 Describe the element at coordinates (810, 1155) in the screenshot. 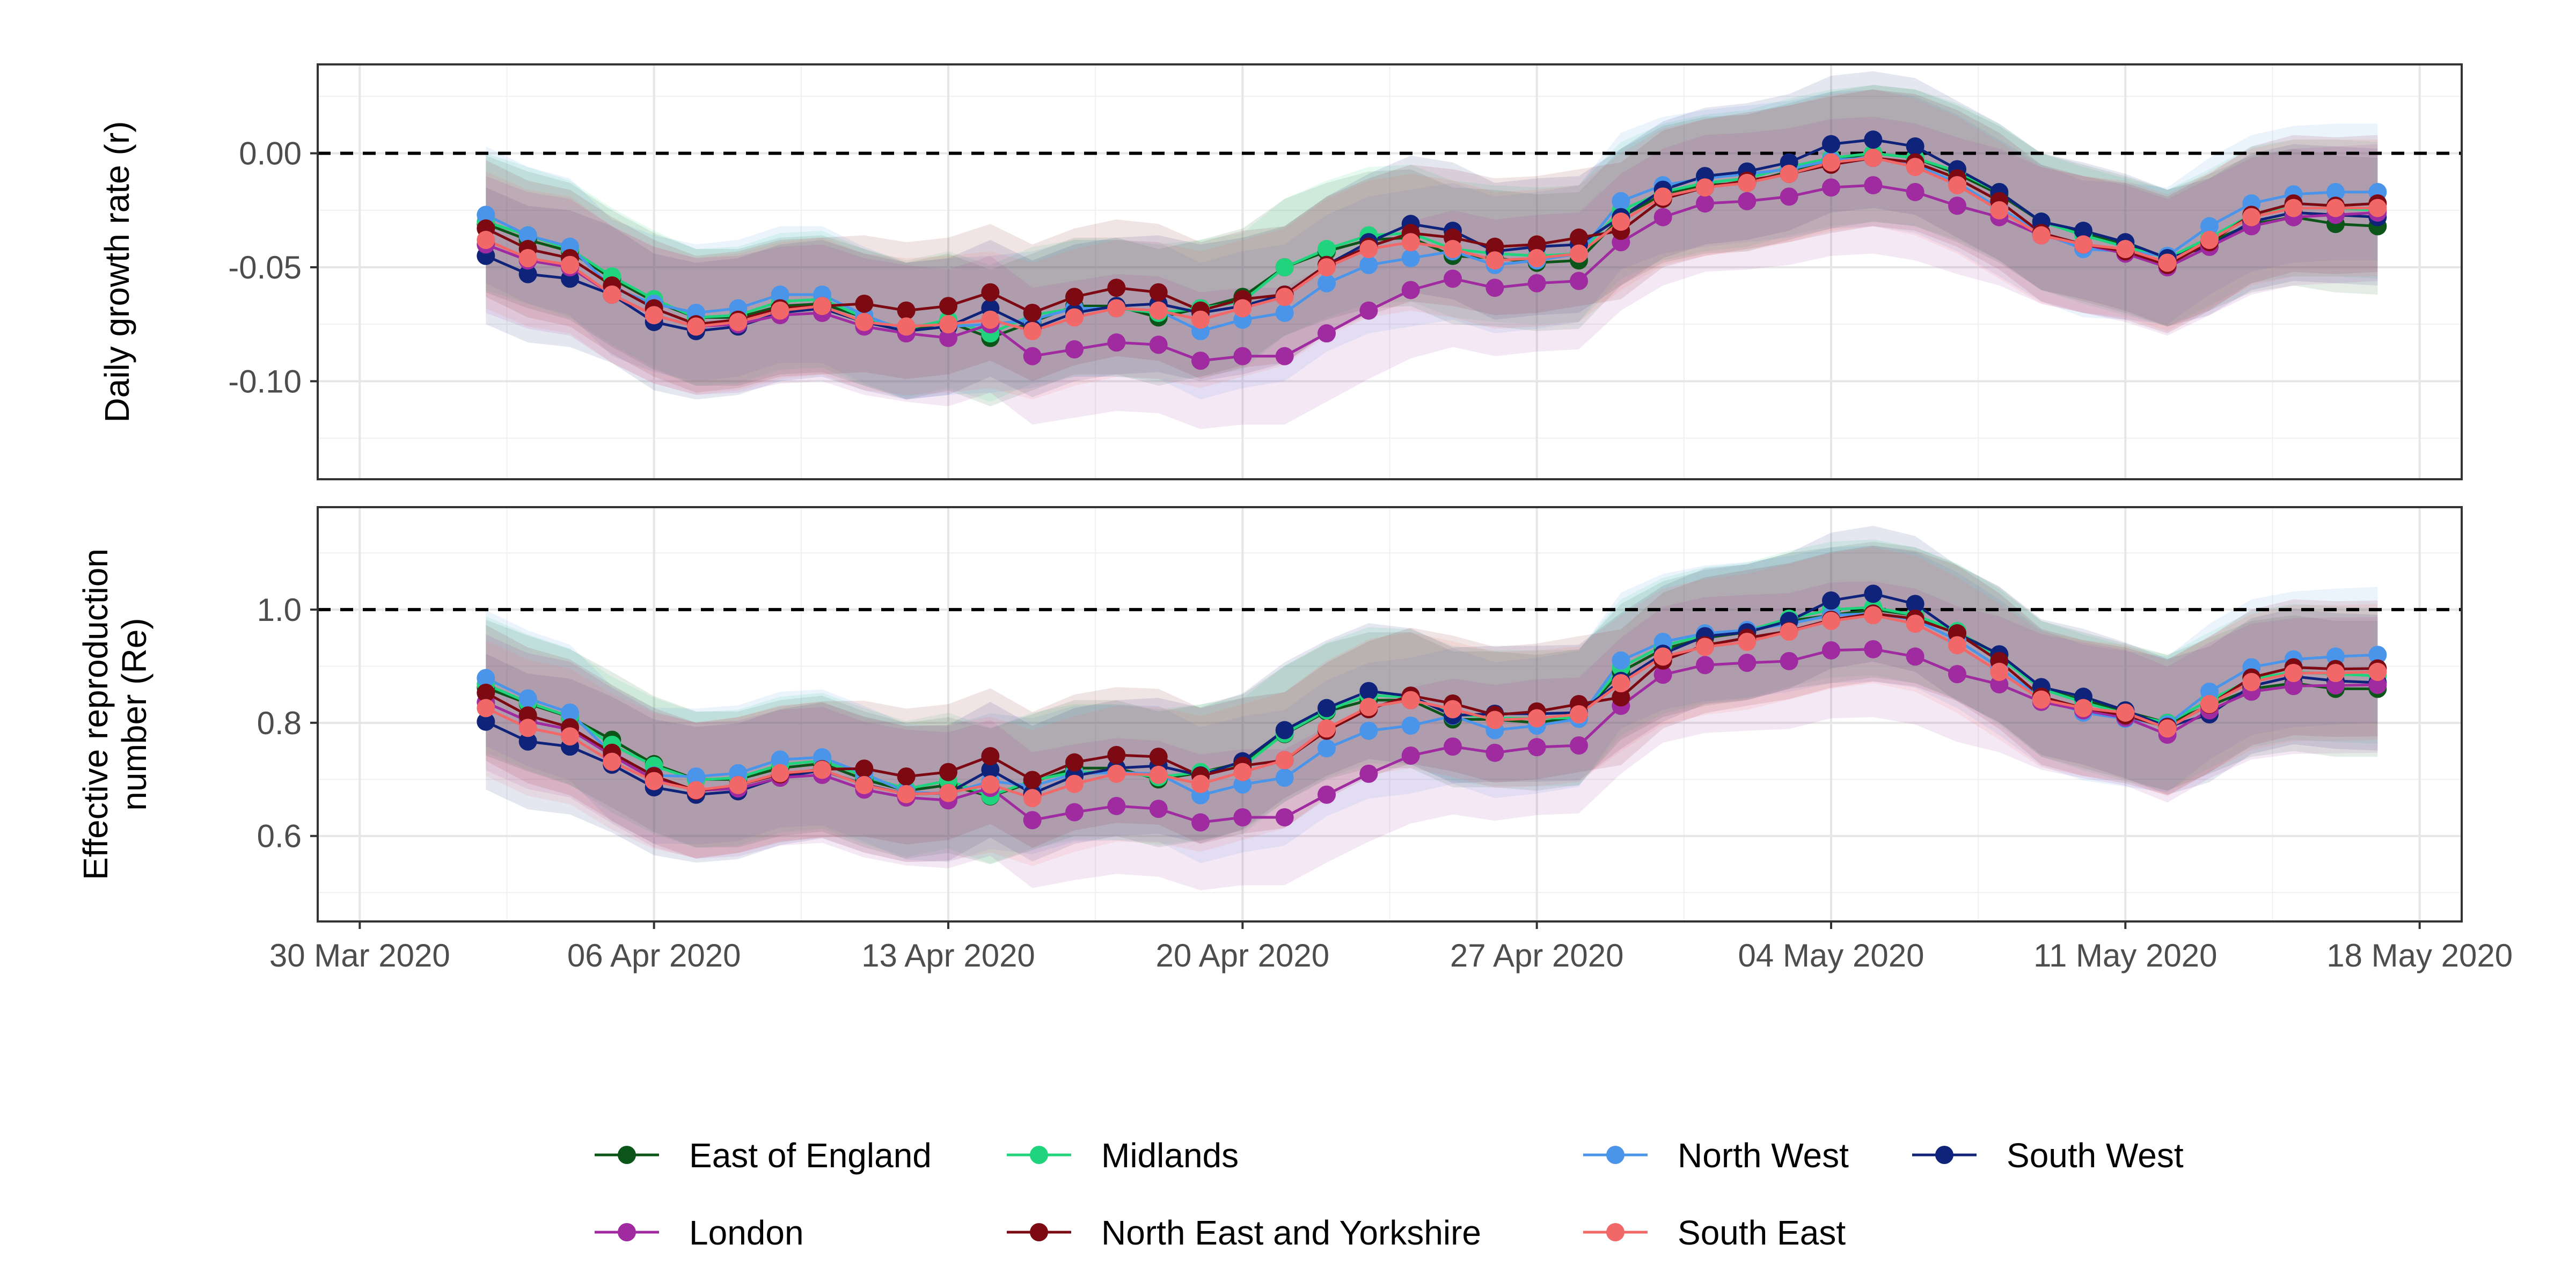

I see `legend-label: East of England` at that location.